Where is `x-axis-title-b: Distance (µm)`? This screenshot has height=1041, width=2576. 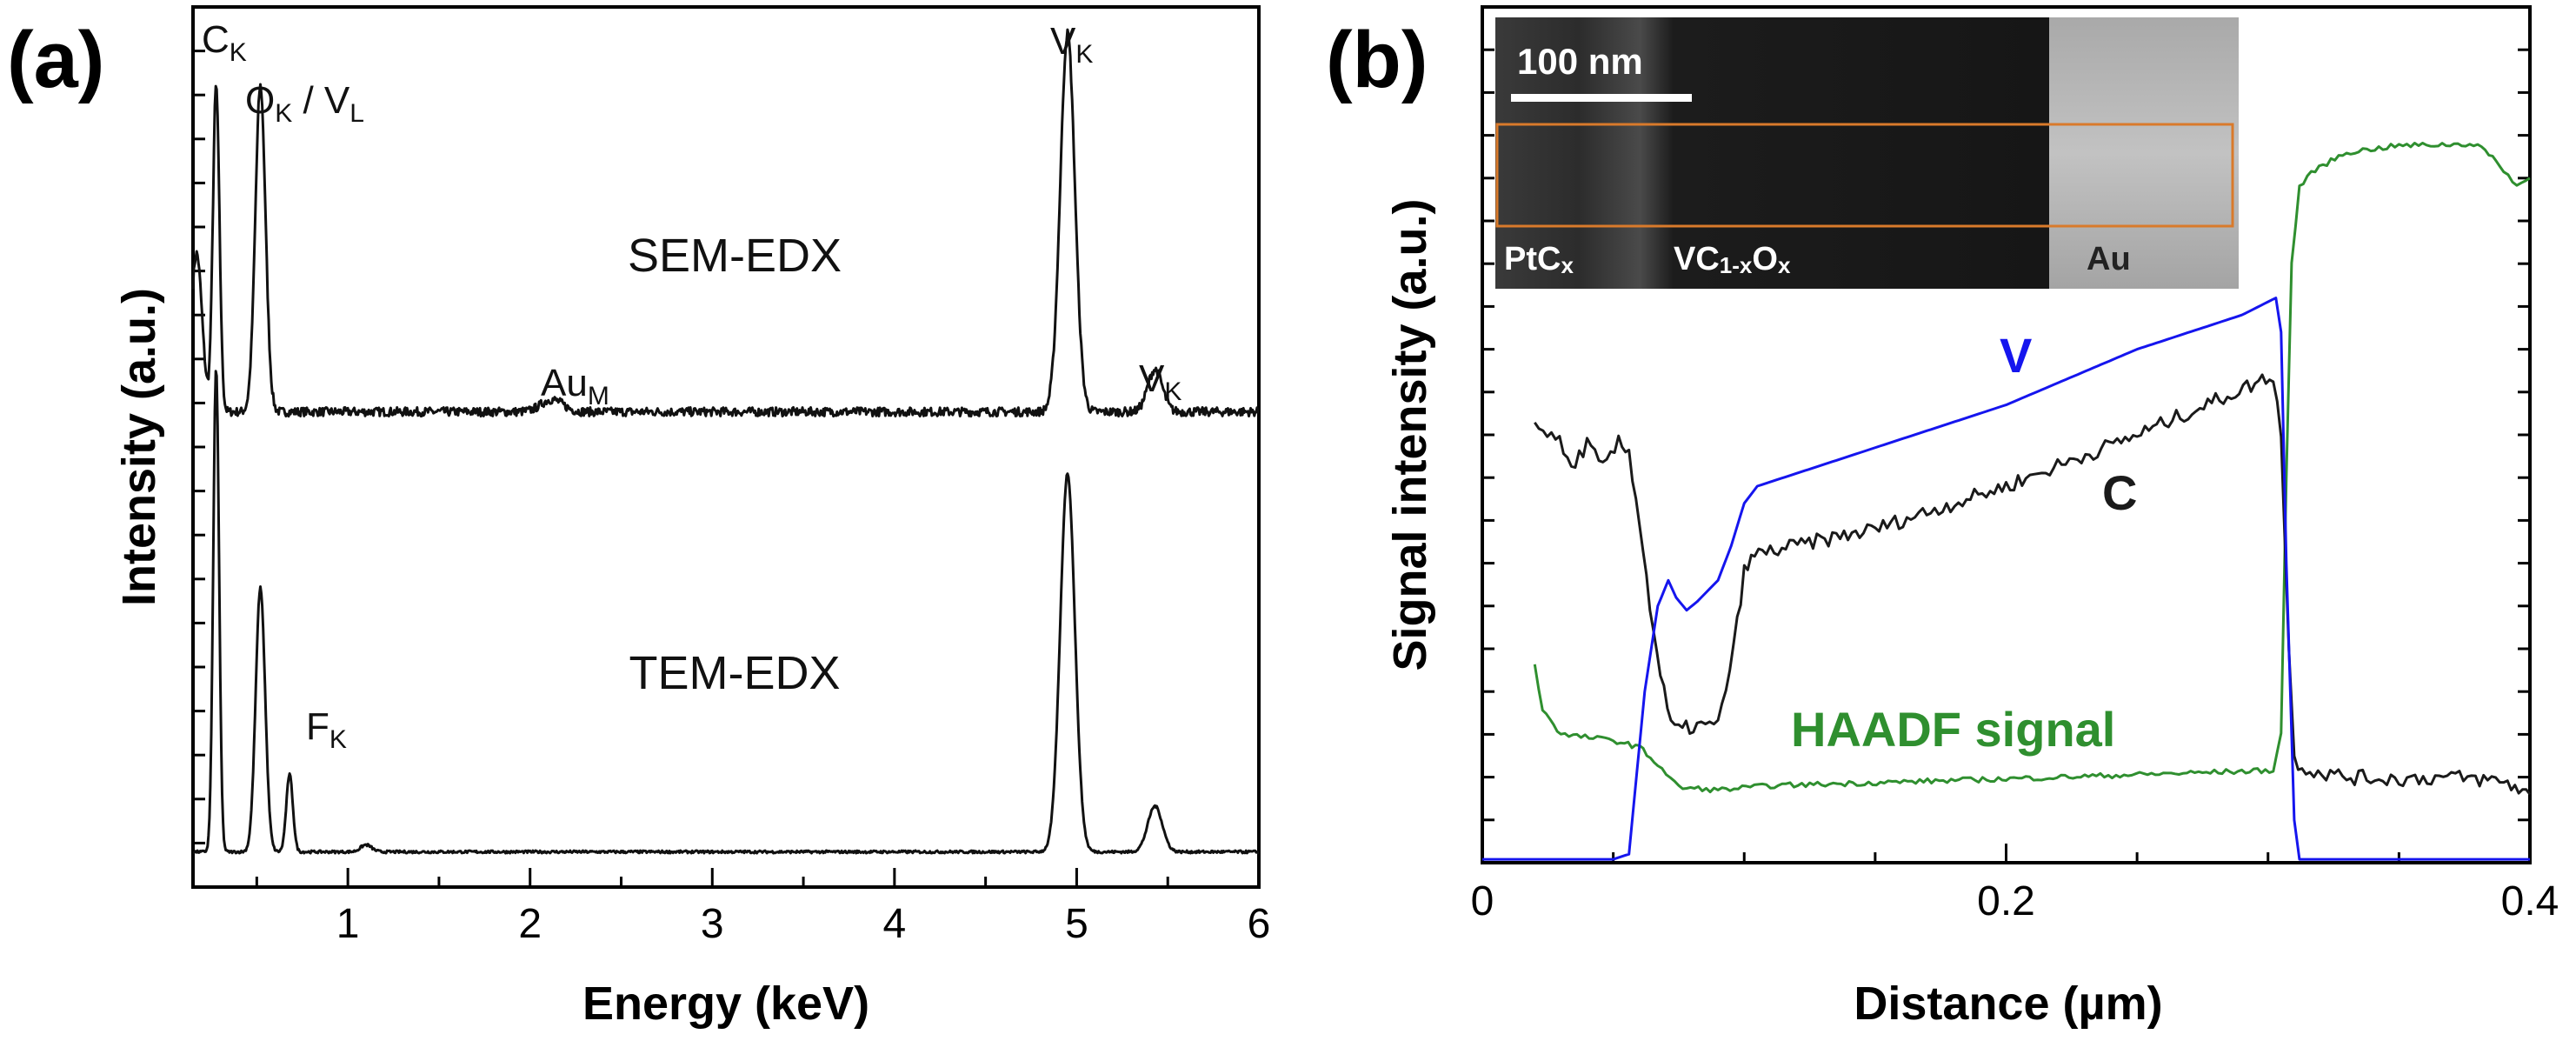 x-axis-title-b: Distance (µm) is located at coordinates (2008, 1004).